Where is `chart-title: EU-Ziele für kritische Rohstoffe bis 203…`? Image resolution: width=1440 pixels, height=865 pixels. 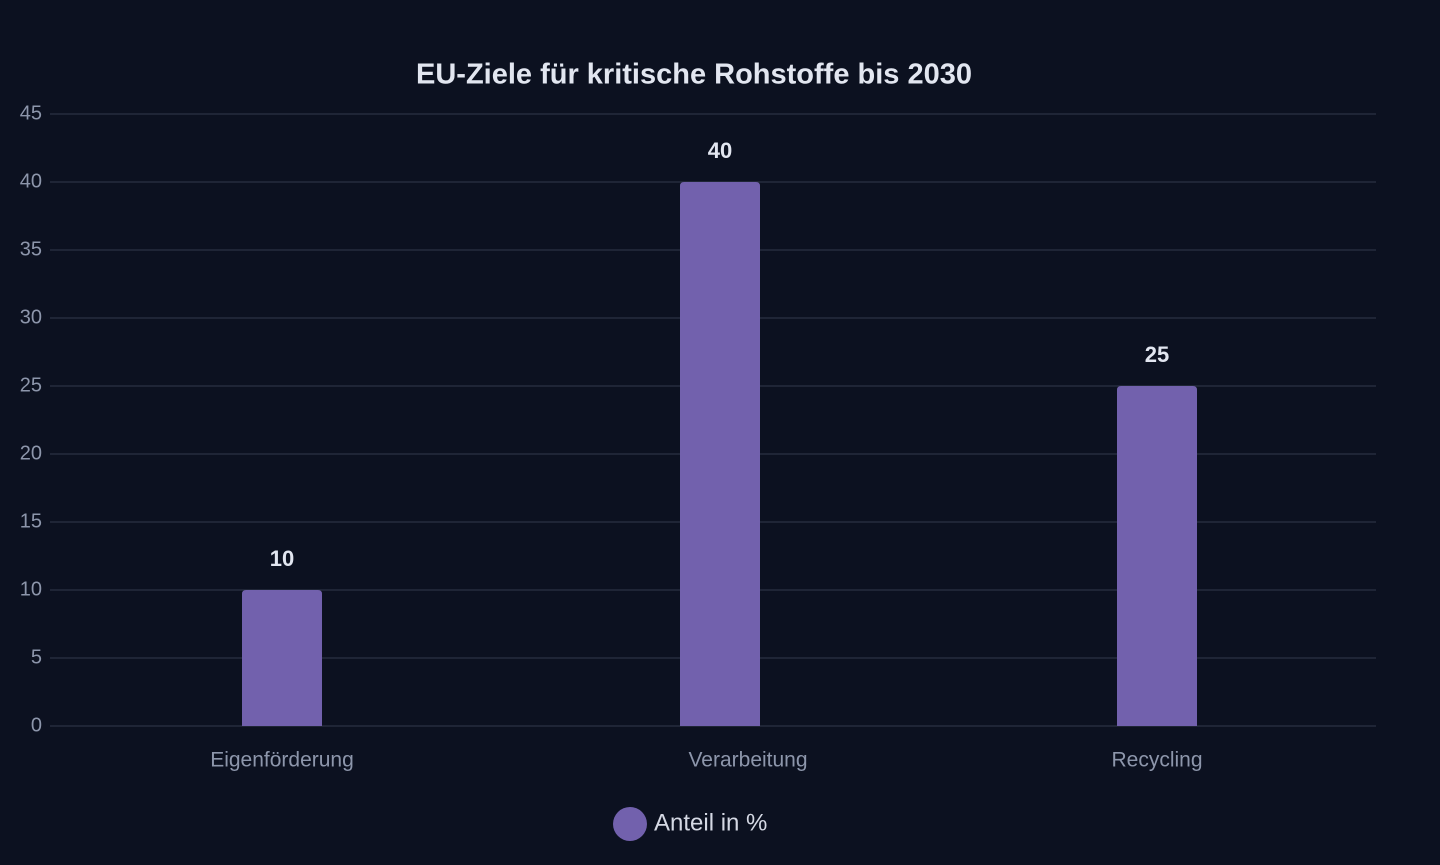 chart-title: EU-Ziele für kritische Rohstoffe bis 203… is located at coordinates (694, 75).